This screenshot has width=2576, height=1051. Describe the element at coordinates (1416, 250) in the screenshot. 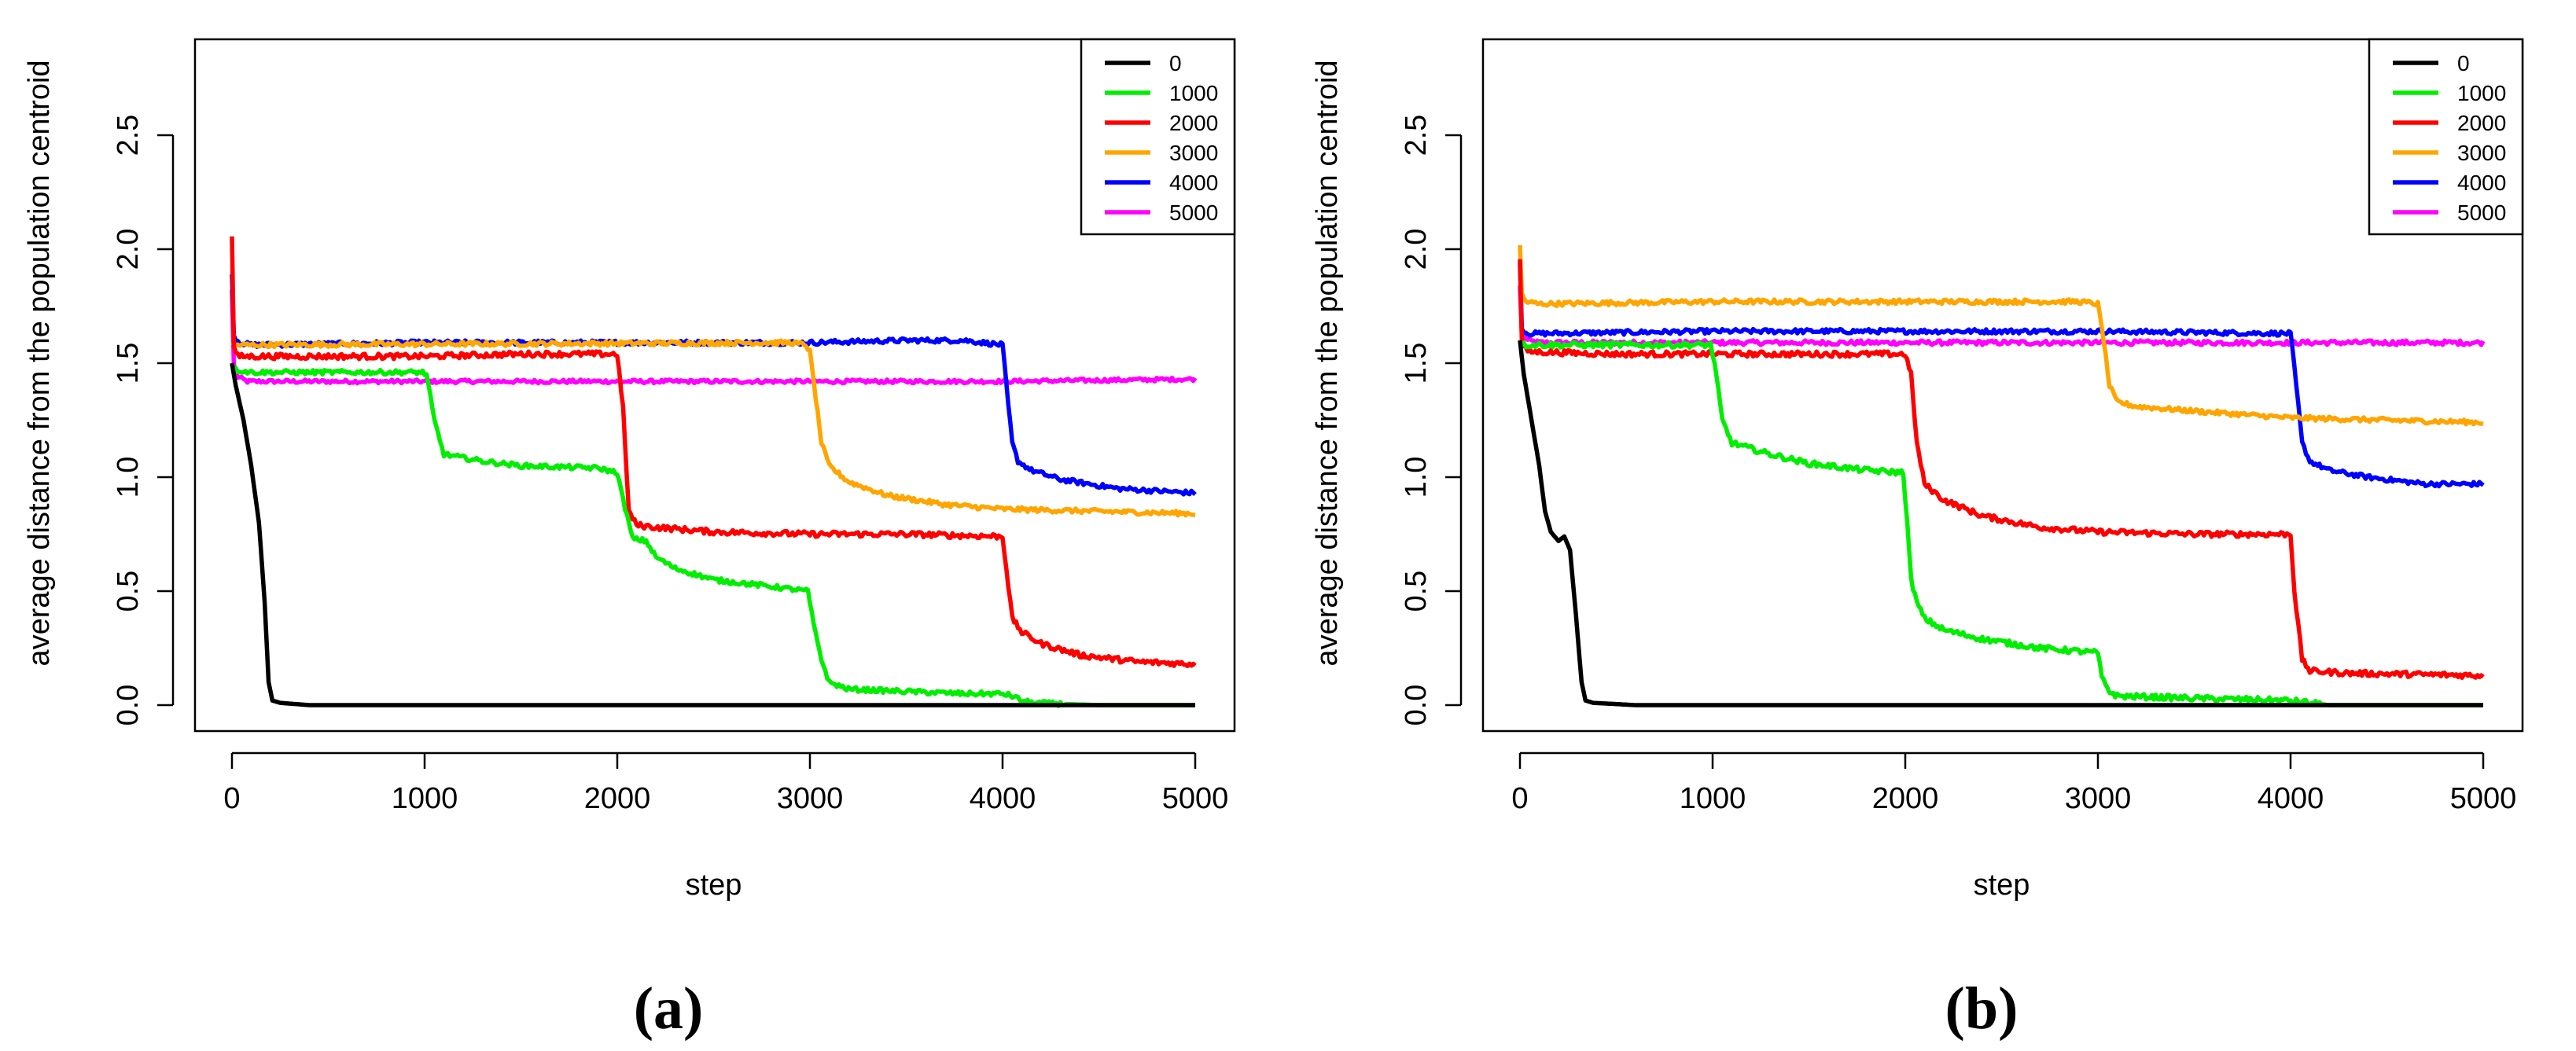

I see `chart-b-y-tick-label: 2.0` at that location.